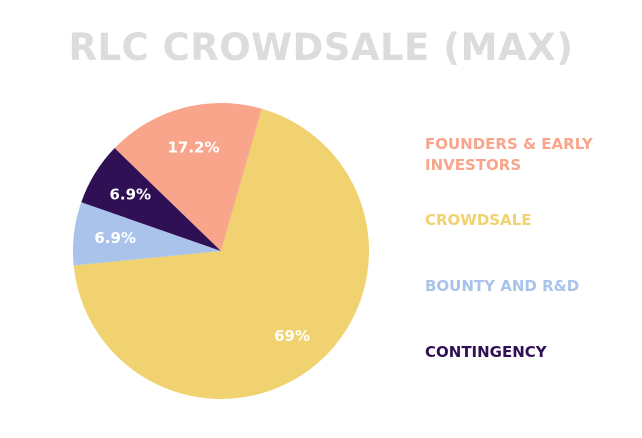 Image resolution: width=642 pixels, height=438 pixels. Describe the element at coordinates (193, 148) in the screenshot. I see `slice-value-label: 17.2%` at that location.